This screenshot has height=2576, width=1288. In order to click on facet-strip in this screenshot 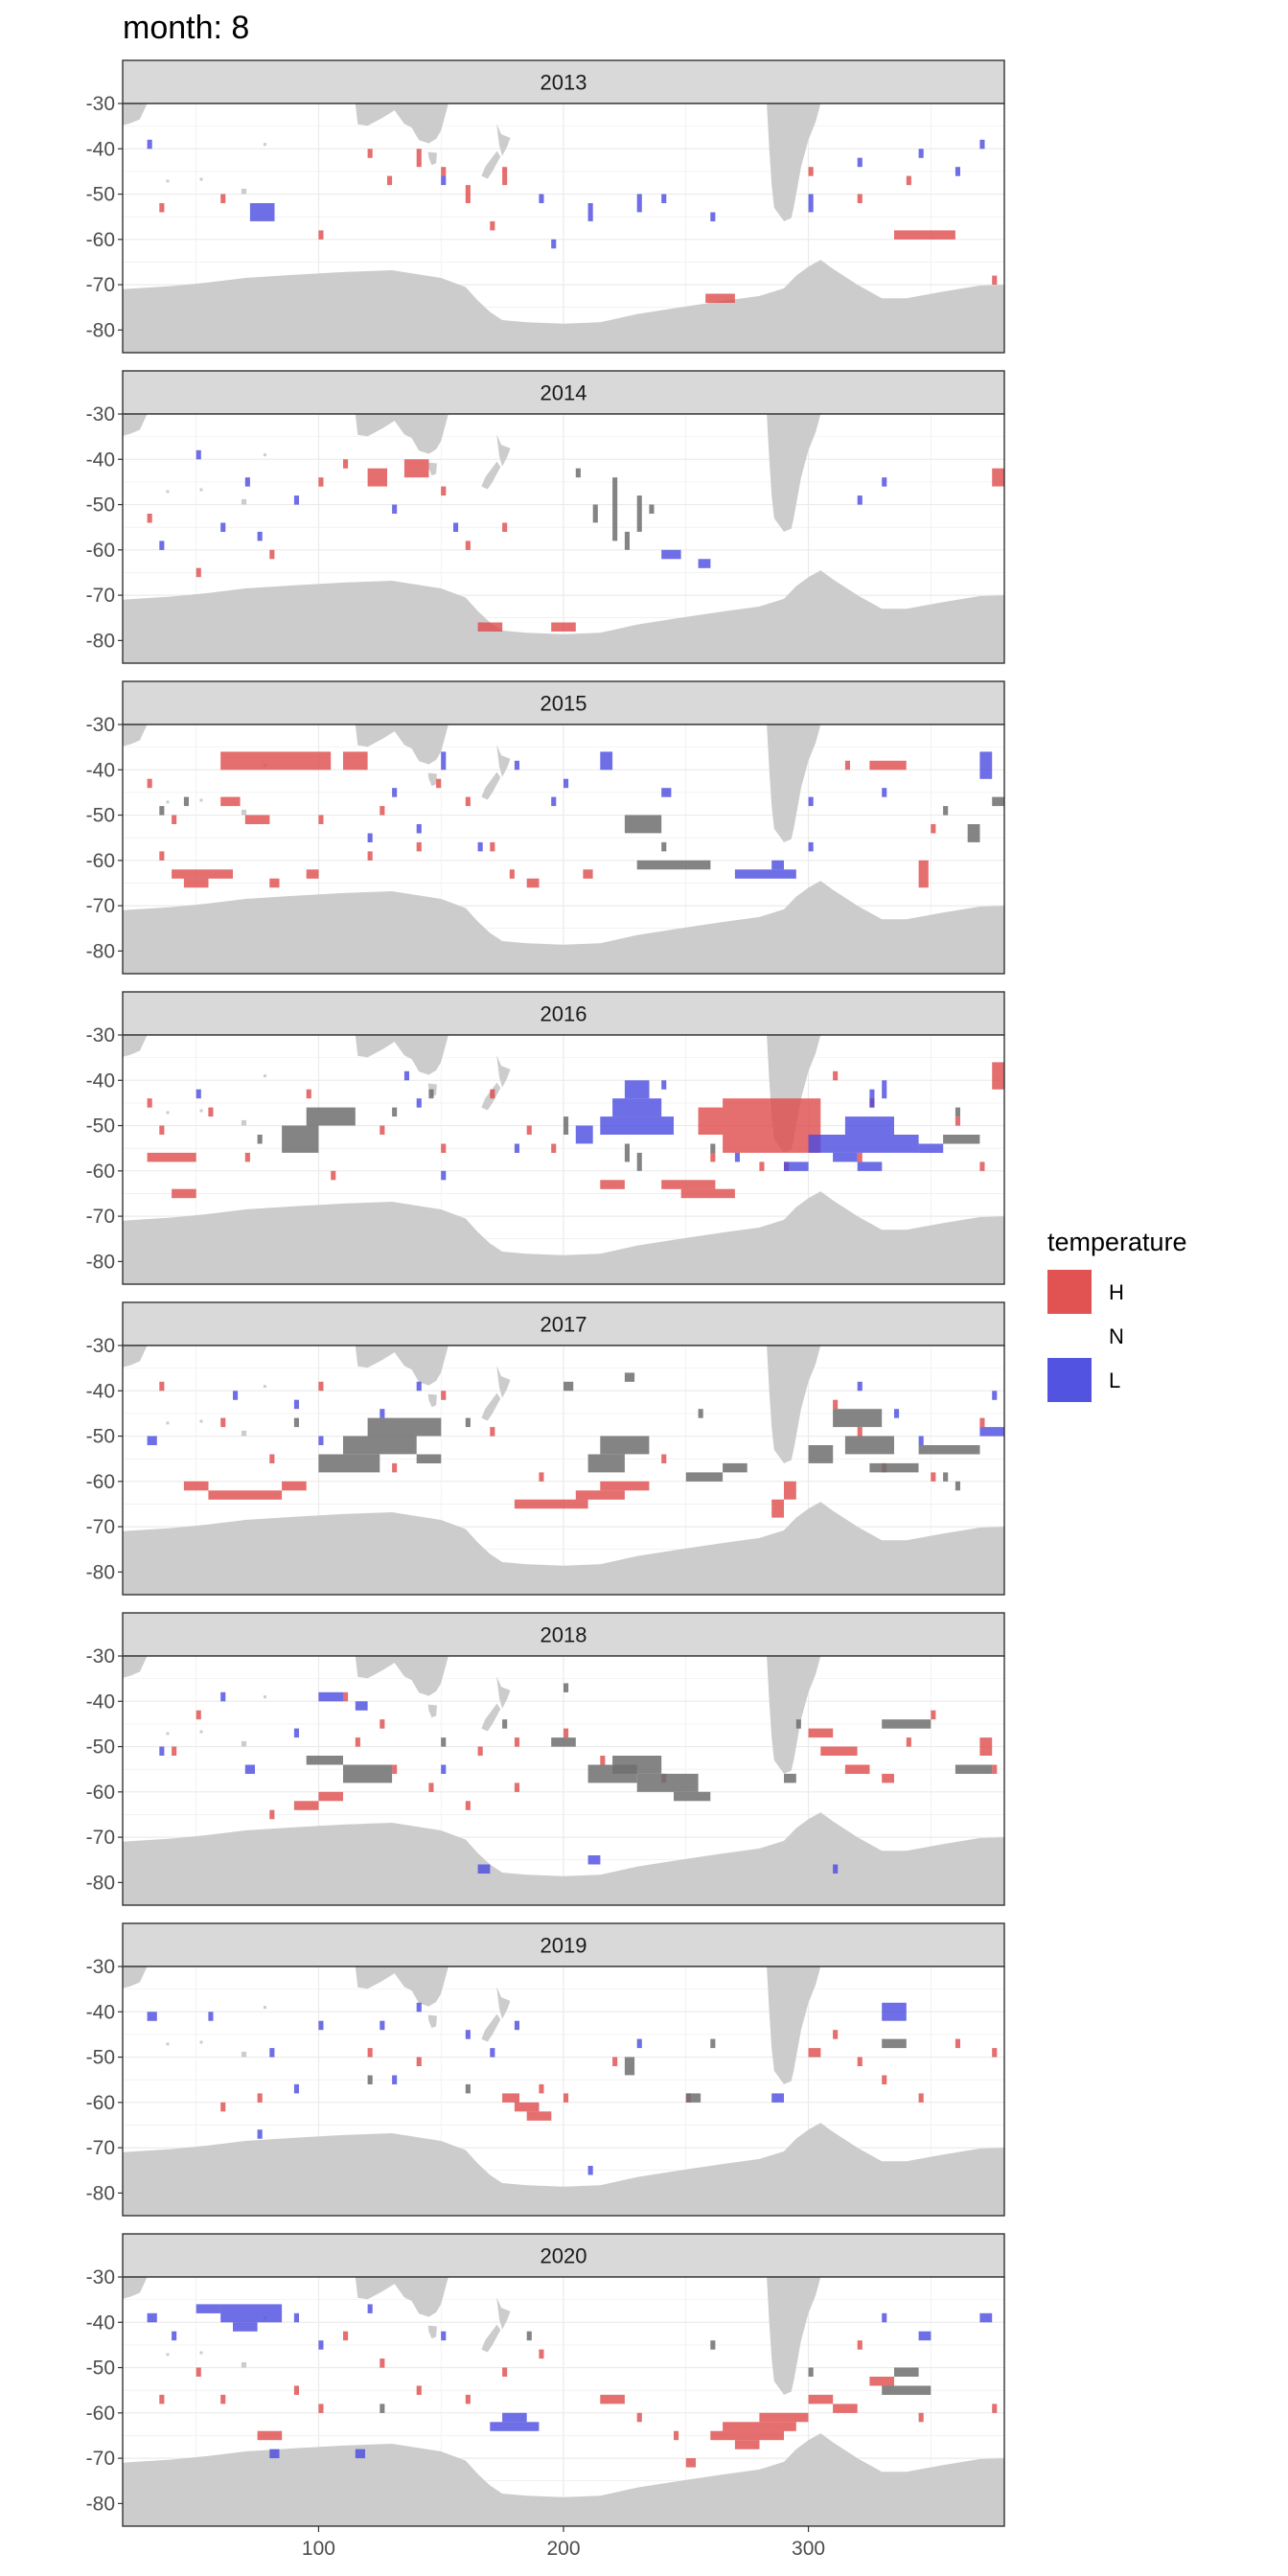, I will do `click(563, 1323)`.